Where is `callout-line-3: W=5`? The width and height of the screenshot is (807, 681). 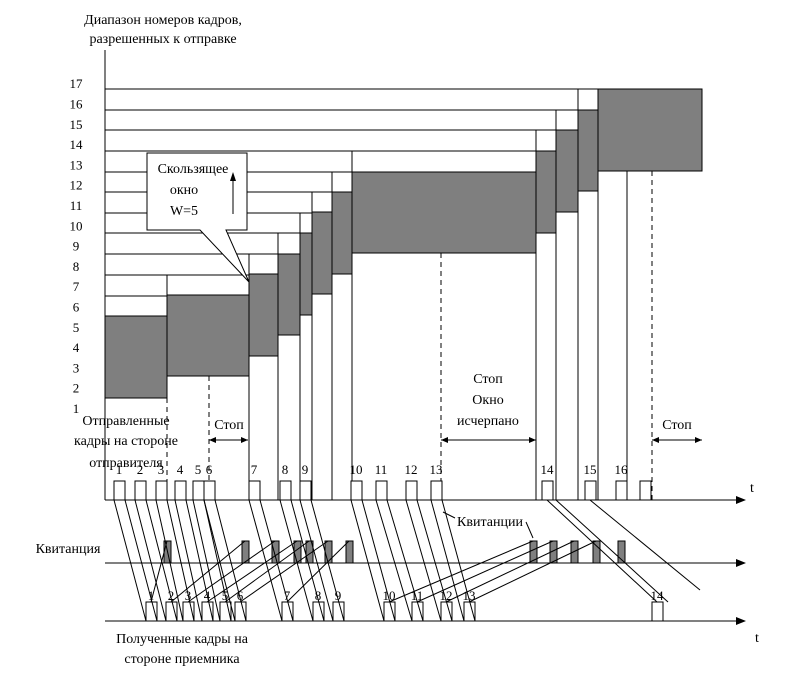
callout-line-3: W=5 is located at coordinates (184, 211).